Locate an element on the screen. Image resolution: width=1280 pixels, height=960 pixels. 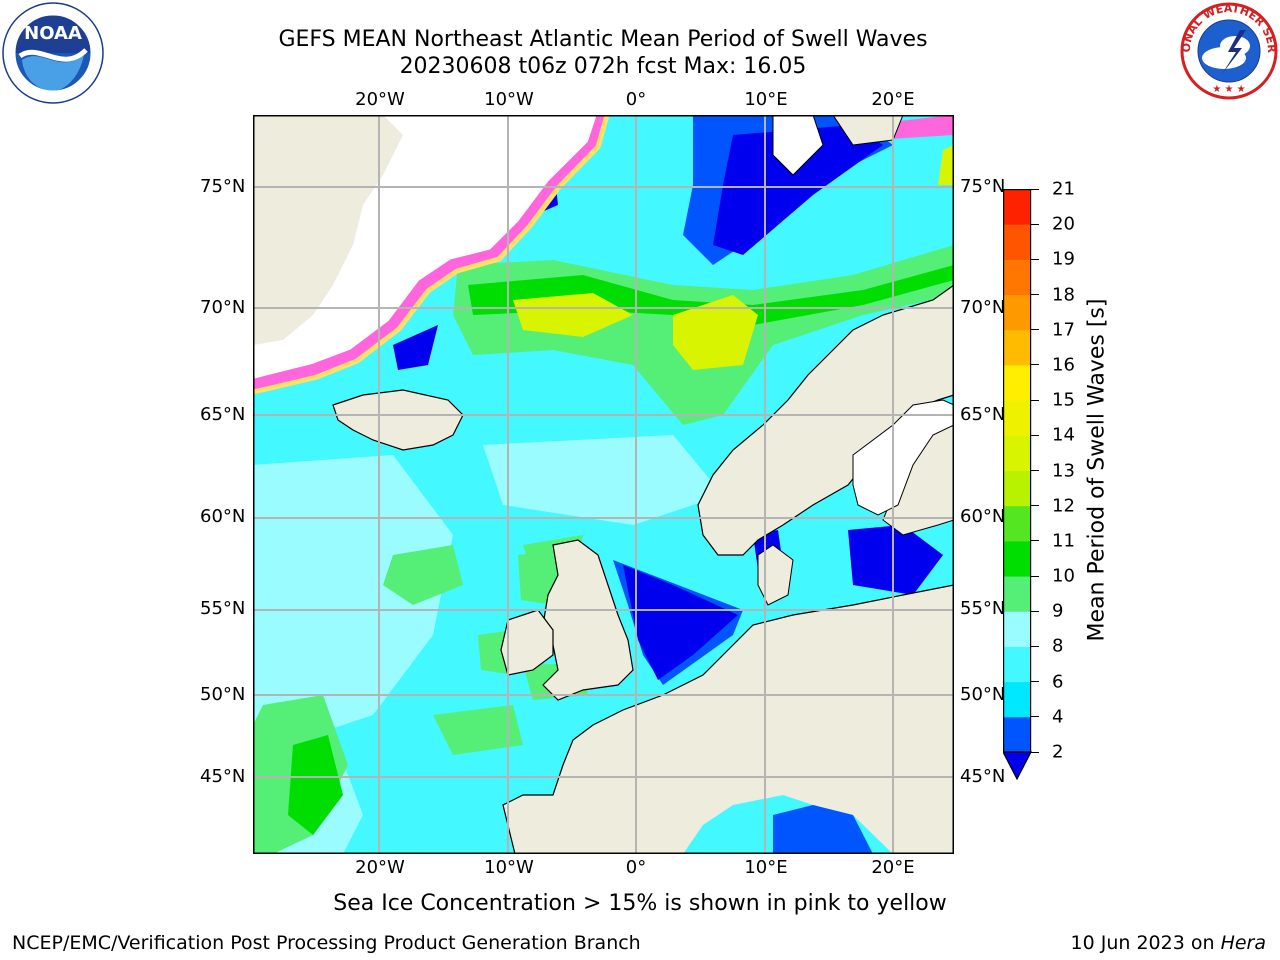
colorbar-tick-label: 6 is located at coordinates (1058, 682).